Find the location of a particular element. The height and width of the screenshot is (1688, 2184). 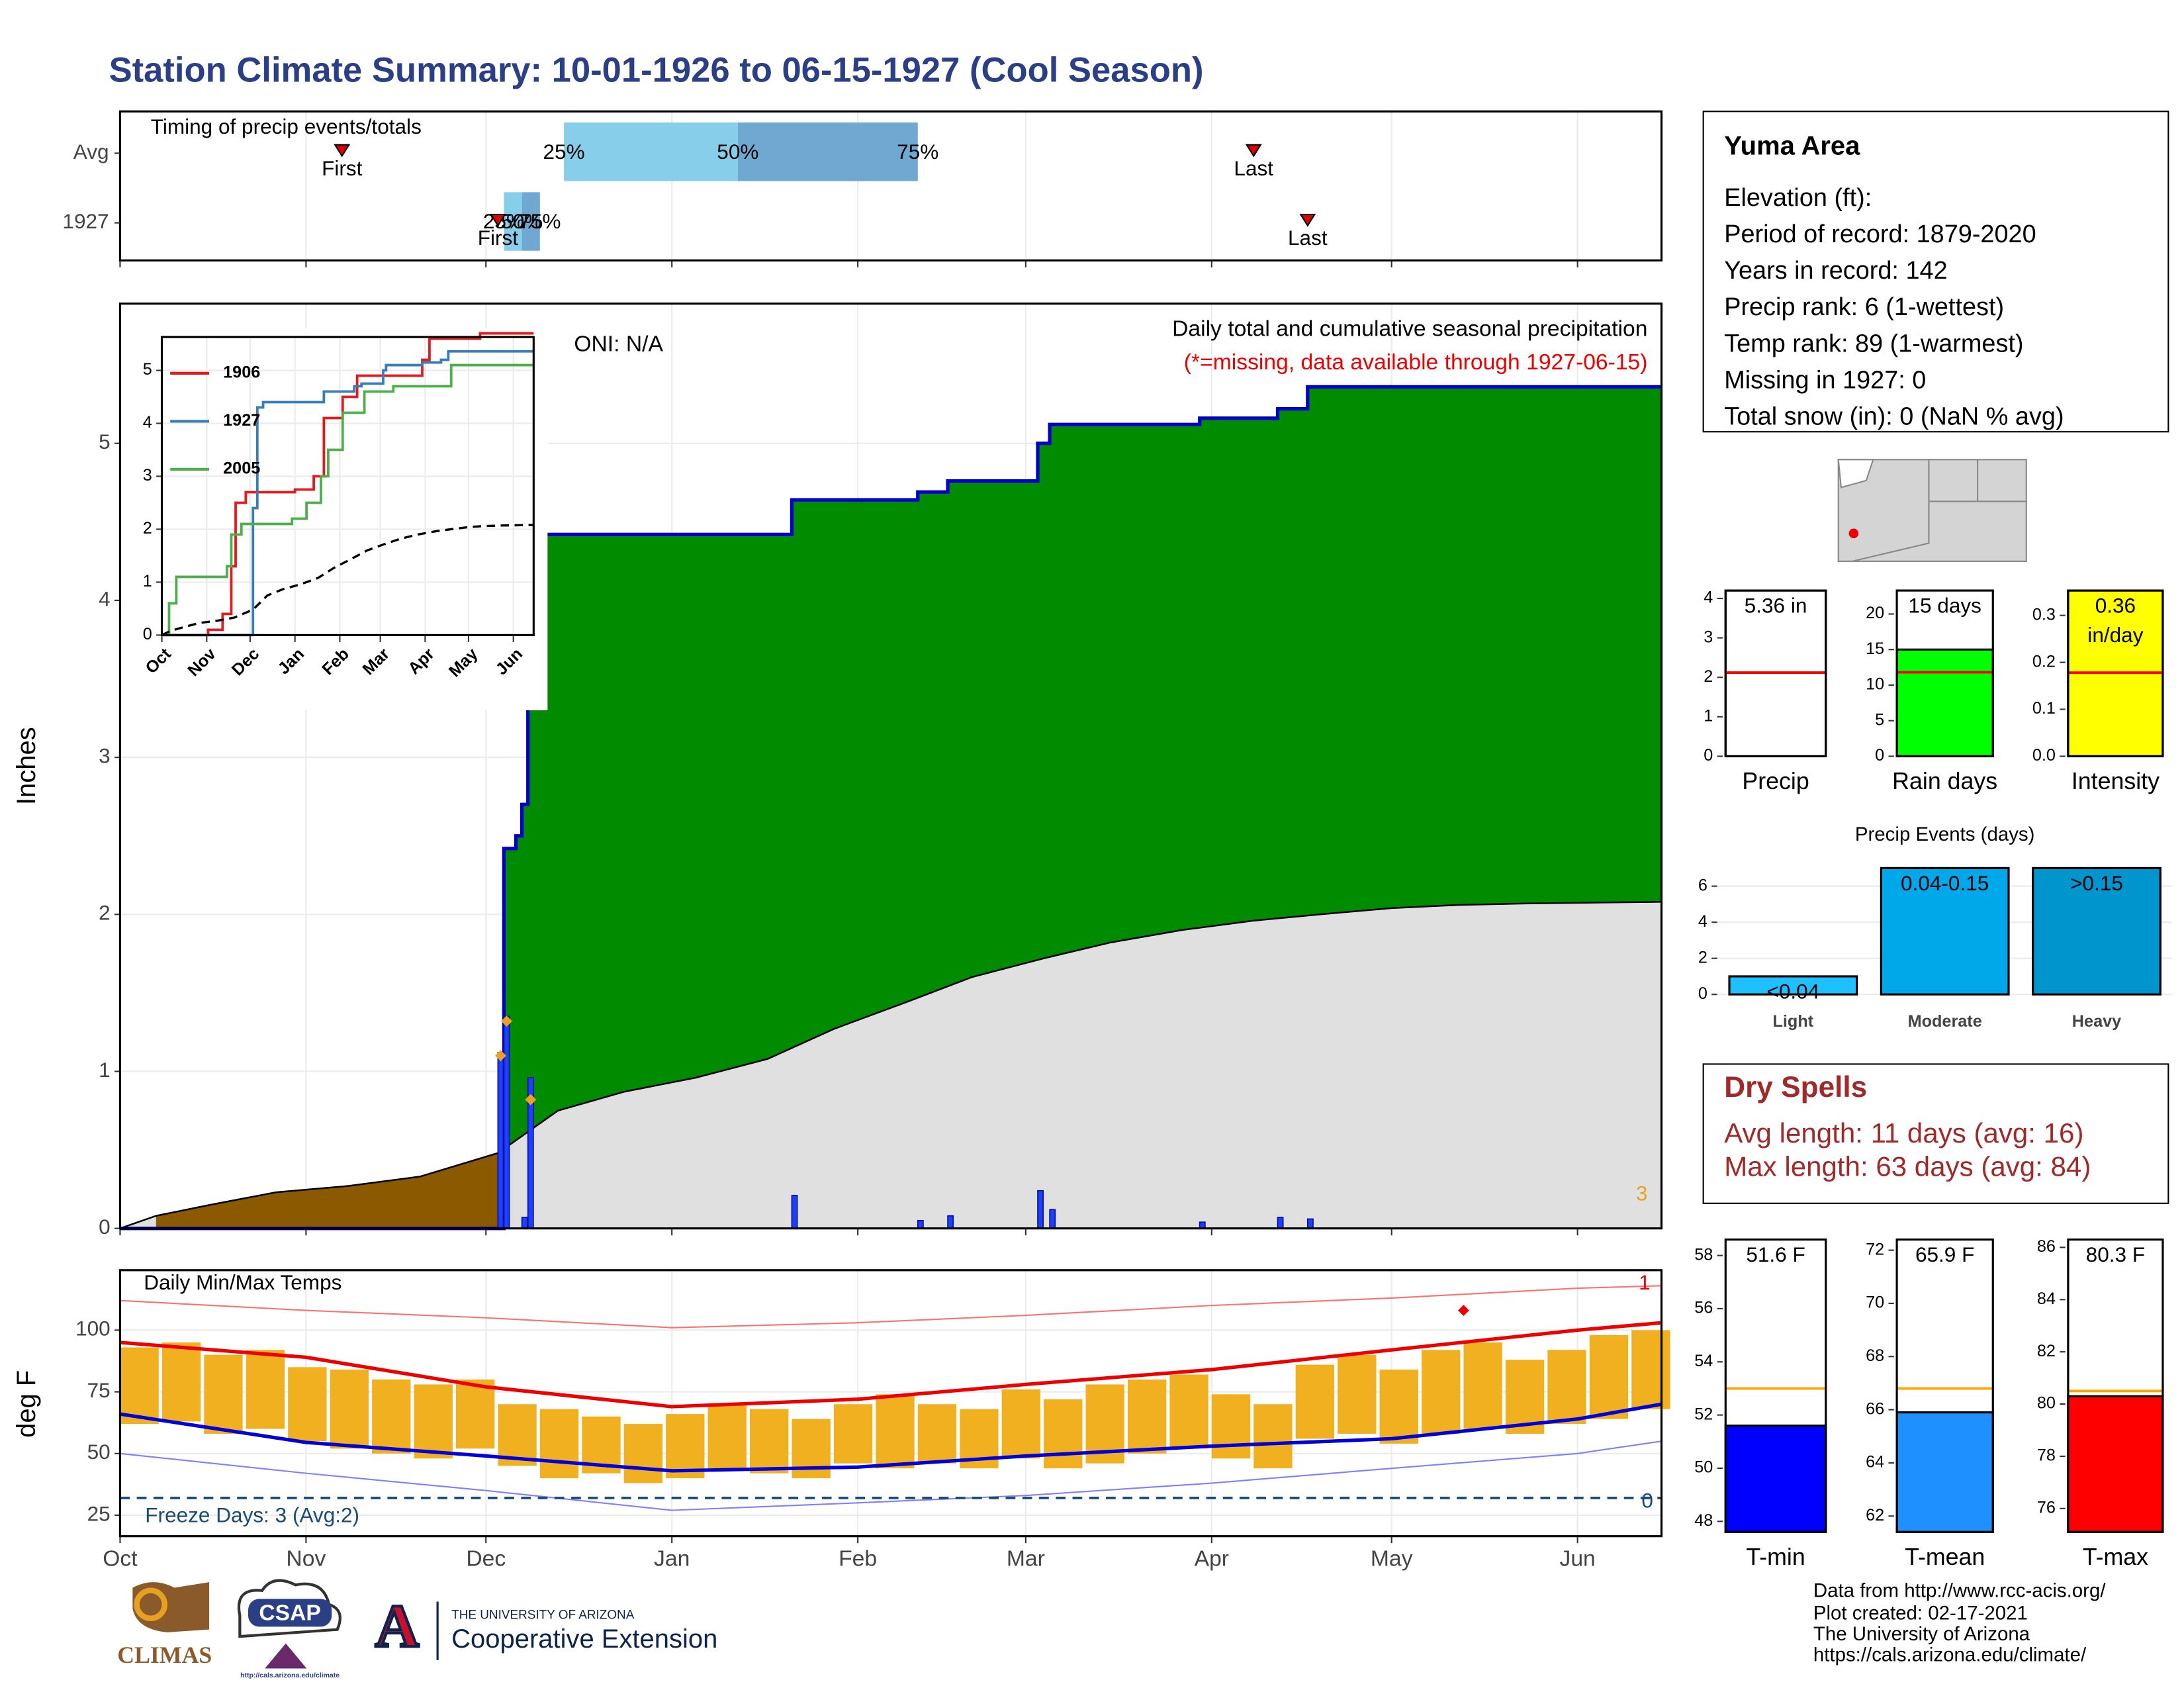

x-tick-label: Apr is located at coordinates (1212, 1558).